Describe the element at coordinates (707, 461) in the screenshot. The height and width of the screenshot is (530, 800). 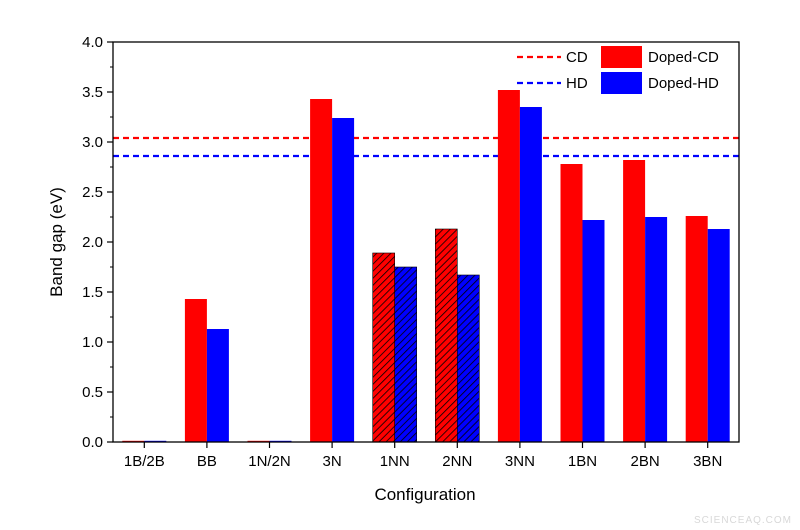
I see `x-tick-label: 3BN` at that location.